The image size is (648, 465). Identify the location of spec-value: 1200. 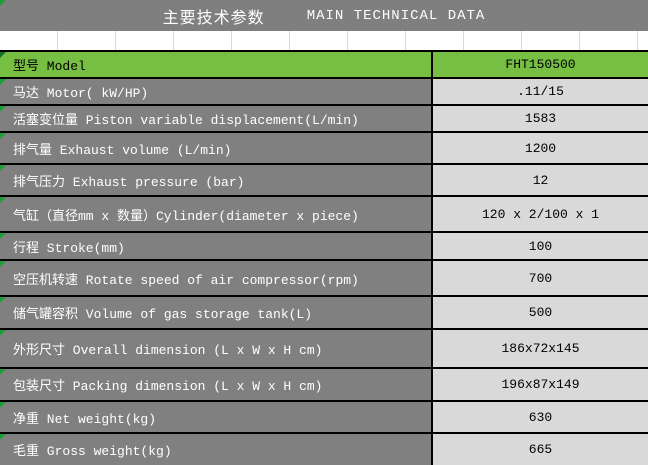
(540, 148).